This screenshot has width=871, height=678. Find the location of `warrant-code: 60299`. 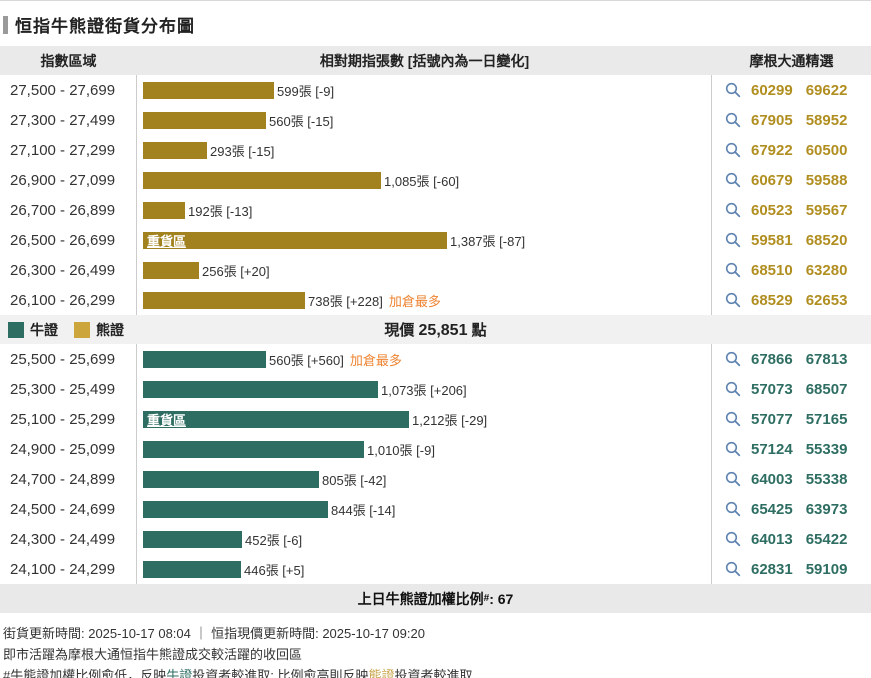

warrant-code: 60299 is located at coordinates (772, 90).